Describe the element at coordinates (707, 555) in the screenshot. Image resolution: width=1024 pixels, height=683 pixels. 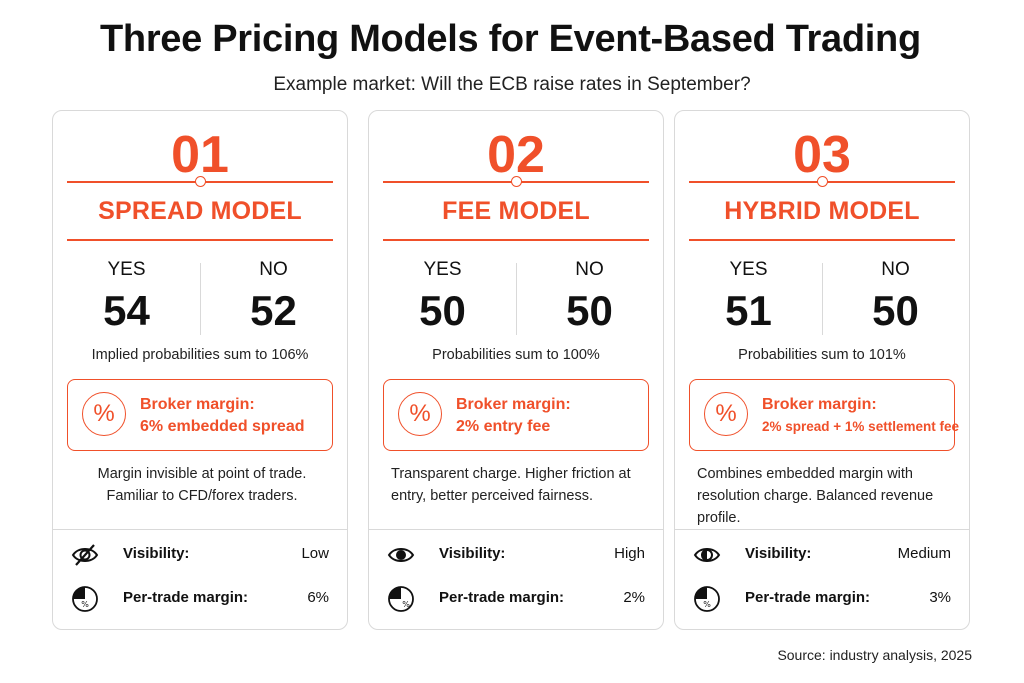
I see `half-circle-icon` at that location.